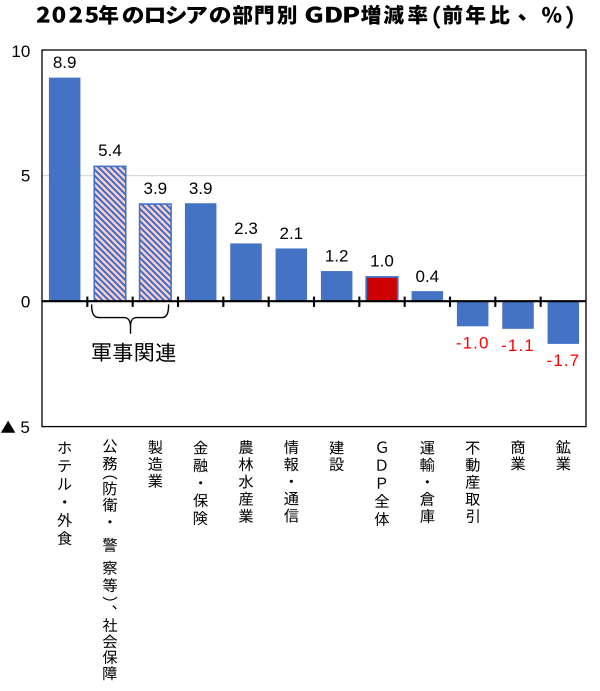 This screenshot has width=600, height=691. Describe the element at coordinates (518, 345) in the screenshot. I see `svg-text: -1.1` at that location.